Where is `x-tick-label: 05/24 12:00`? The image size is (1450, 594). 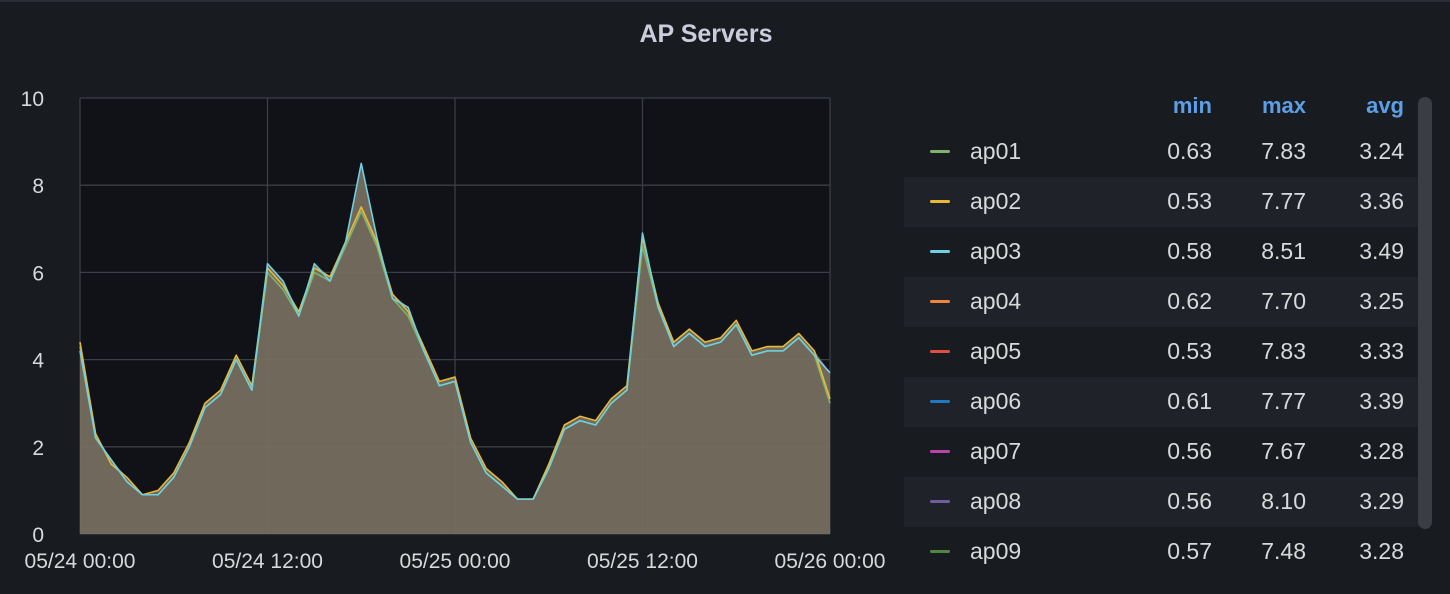
x-tick-label: 05/24 12:00 is located at coordinates (267, 561).